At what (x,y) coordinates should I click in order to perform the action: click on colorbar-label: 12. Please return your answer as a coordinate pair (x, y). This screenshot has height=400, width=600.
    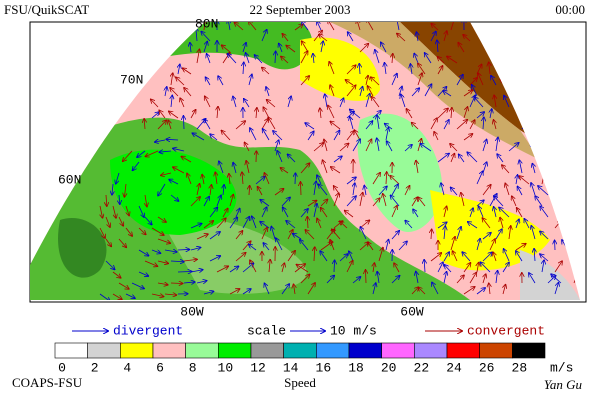
    Looking at the image, I should click on (258, 367).